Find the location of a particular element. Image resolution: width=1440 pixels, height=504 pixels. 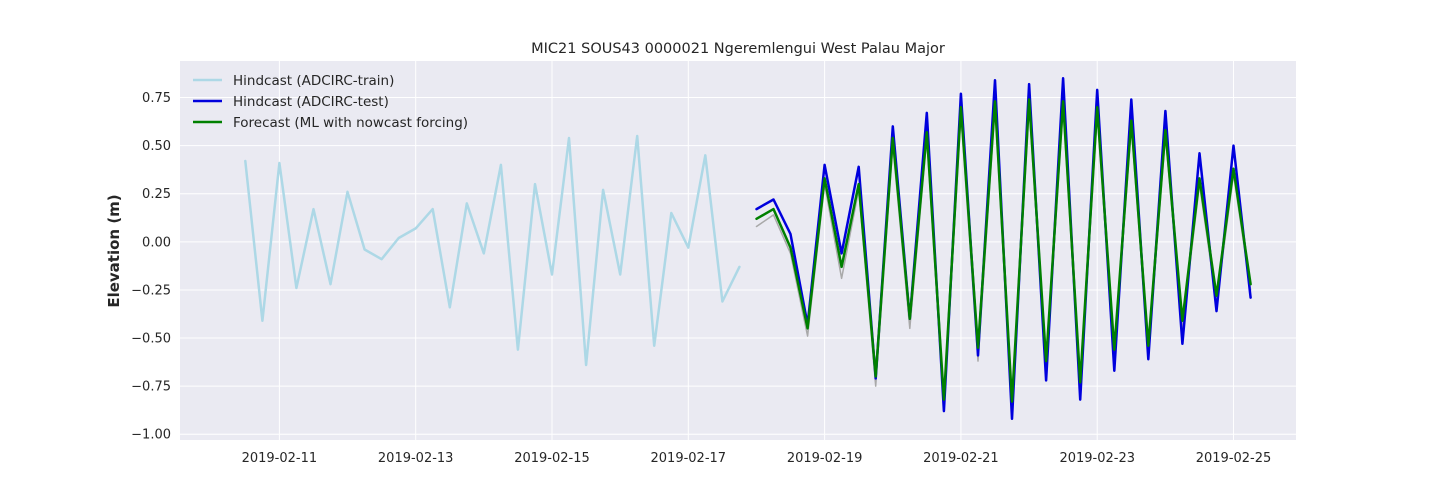

x-tick-label: 2019-02-21 is located at coordinates (961, 458).